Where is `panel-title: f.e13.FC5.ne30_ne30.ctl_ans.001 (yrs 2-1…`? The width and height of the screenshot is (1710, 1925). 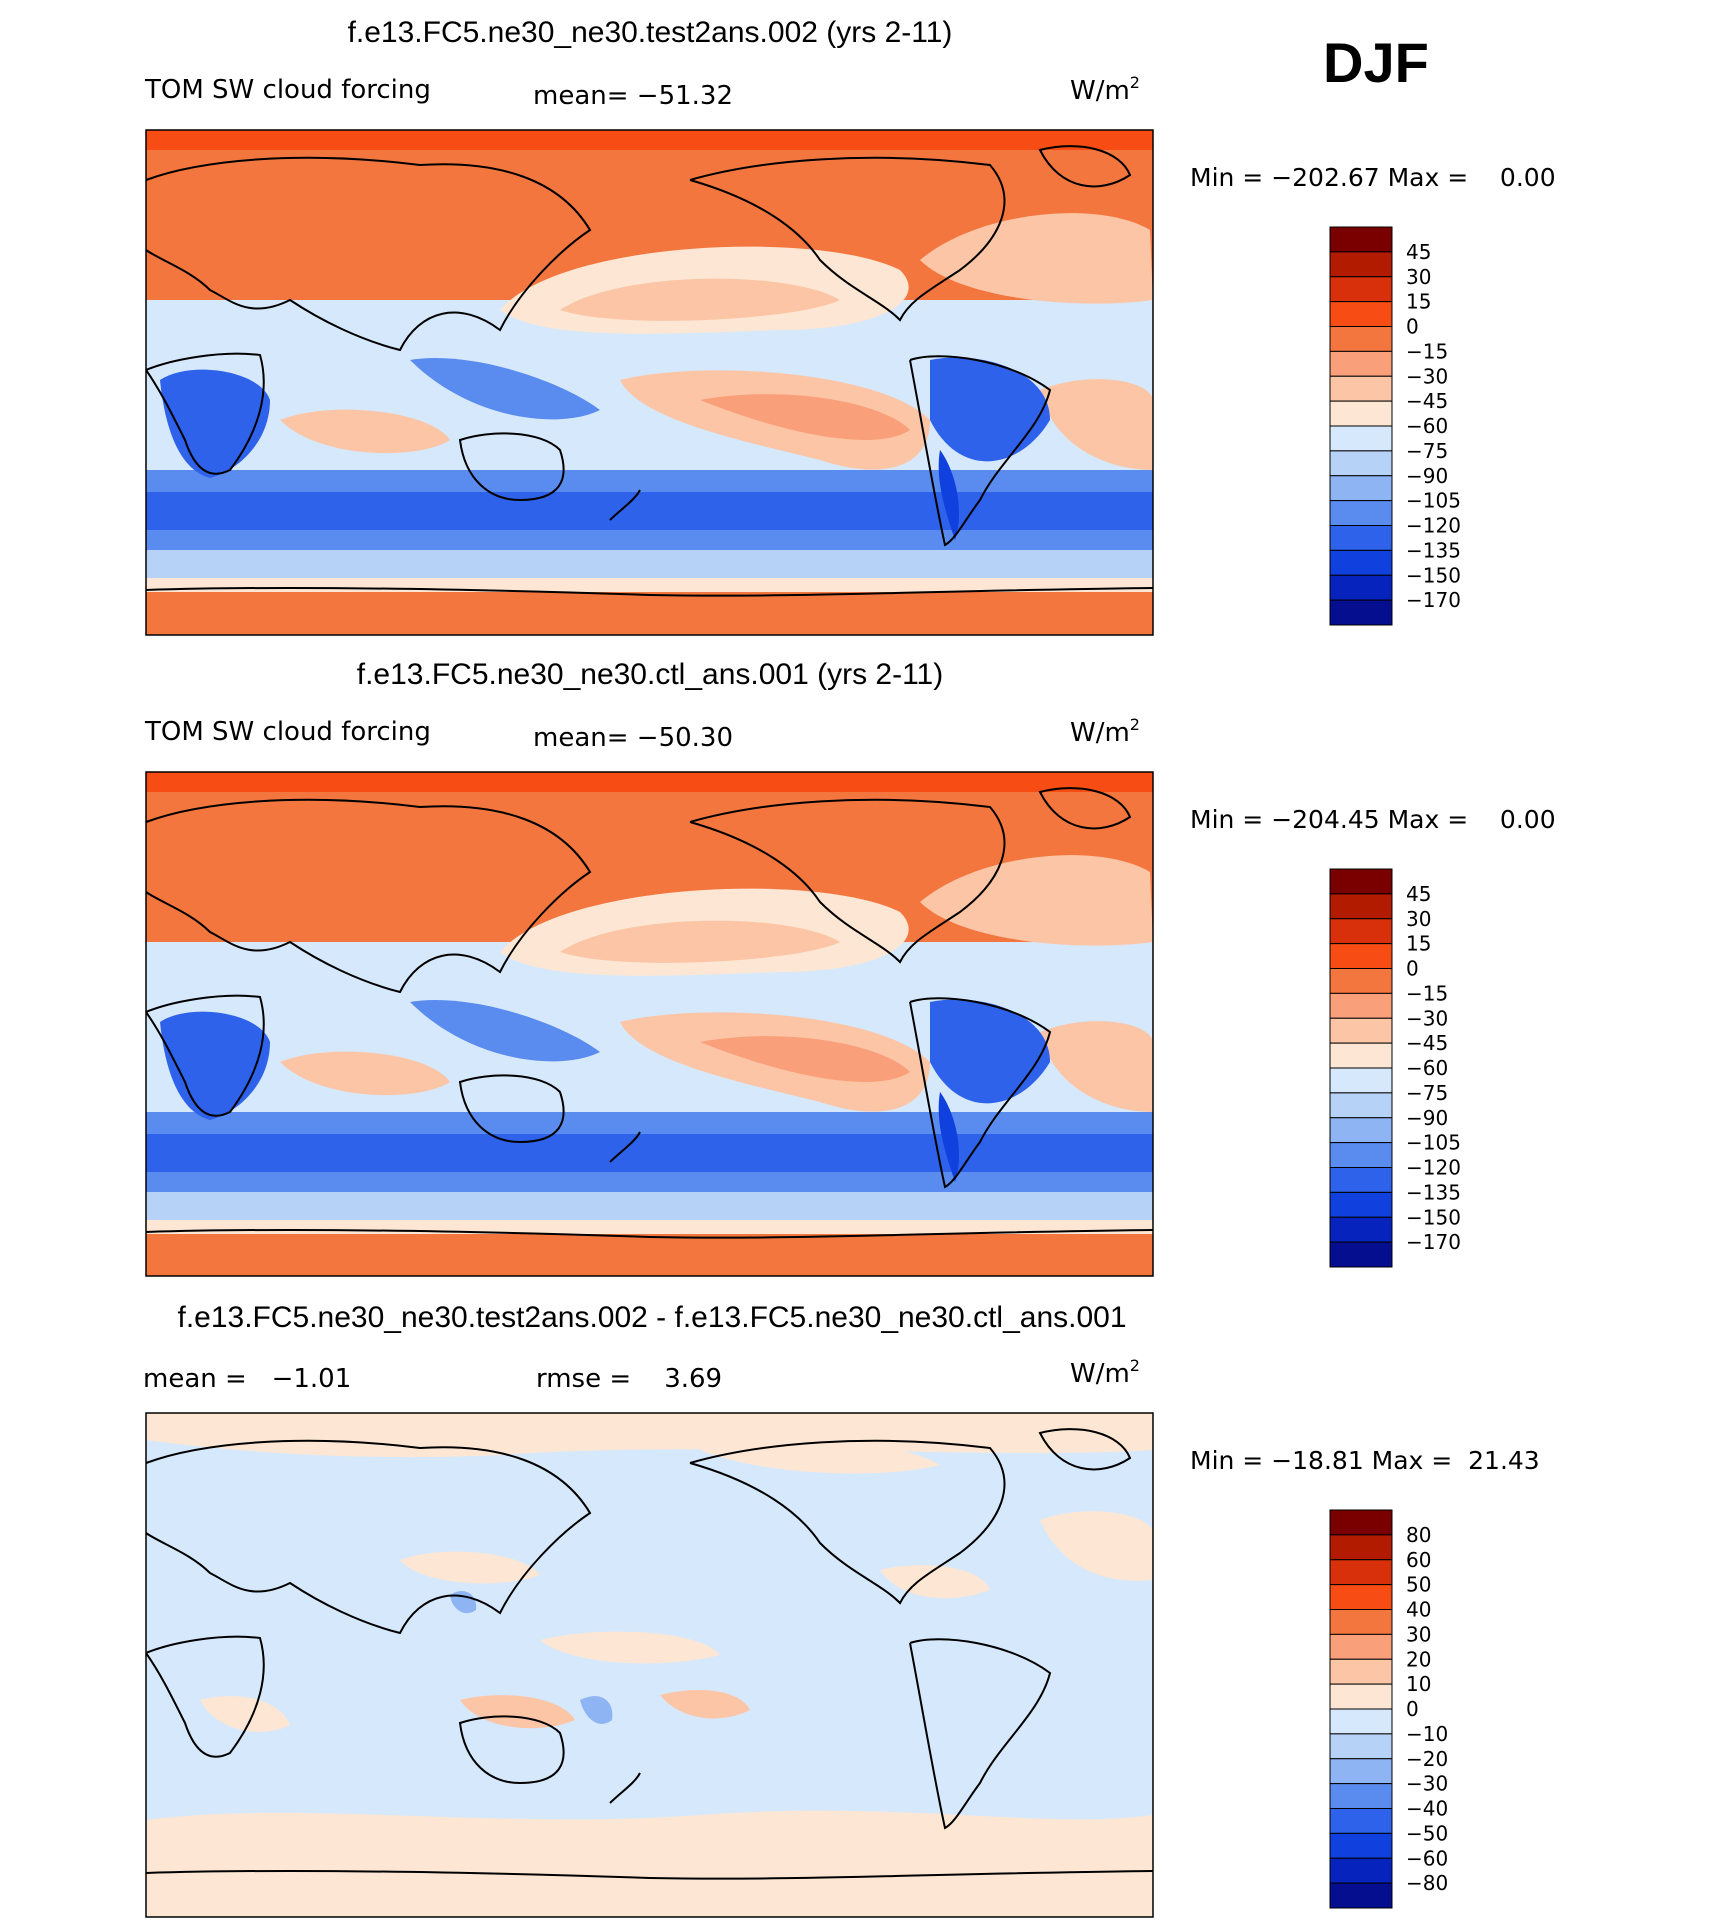 panel-title: f.e13.FC5.ne30_ne30.ctl_ans.001 (yrs 2-1… is located at coordinates (650, 674).